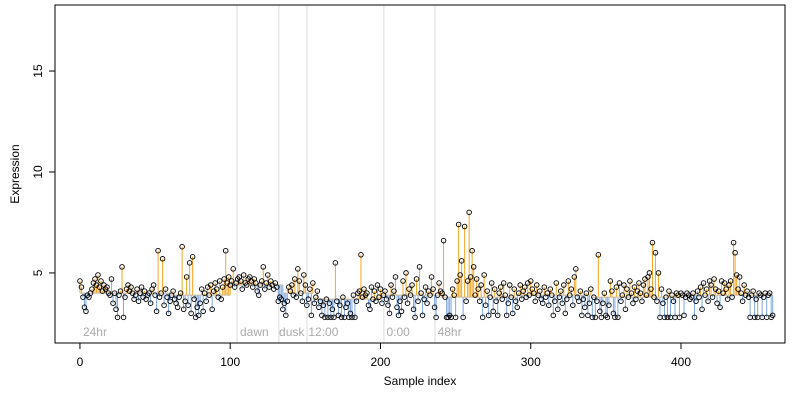 The height and width of the screenshot is (400, 800). Describe the element at coordinates (254, 332) in the screenshot. I see `annotation: dawn` at that location.